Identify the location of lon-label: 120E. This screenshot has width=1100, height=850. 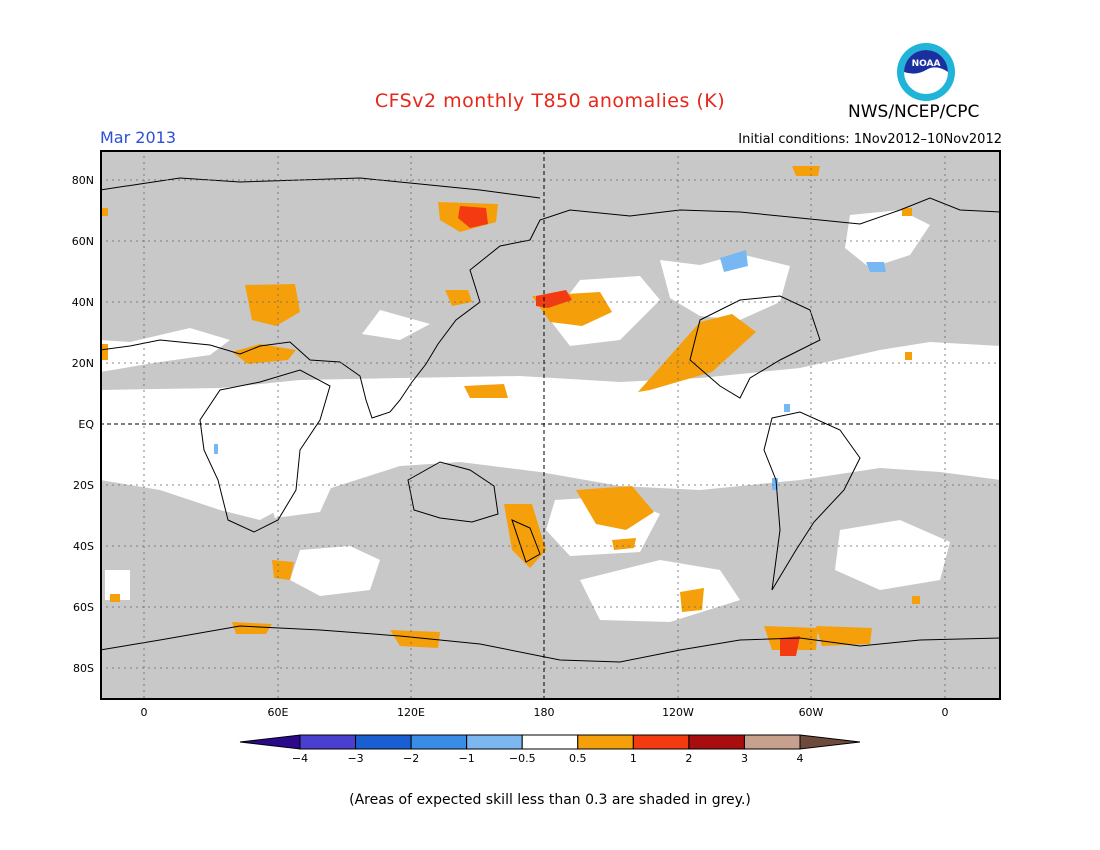
(411, 712).